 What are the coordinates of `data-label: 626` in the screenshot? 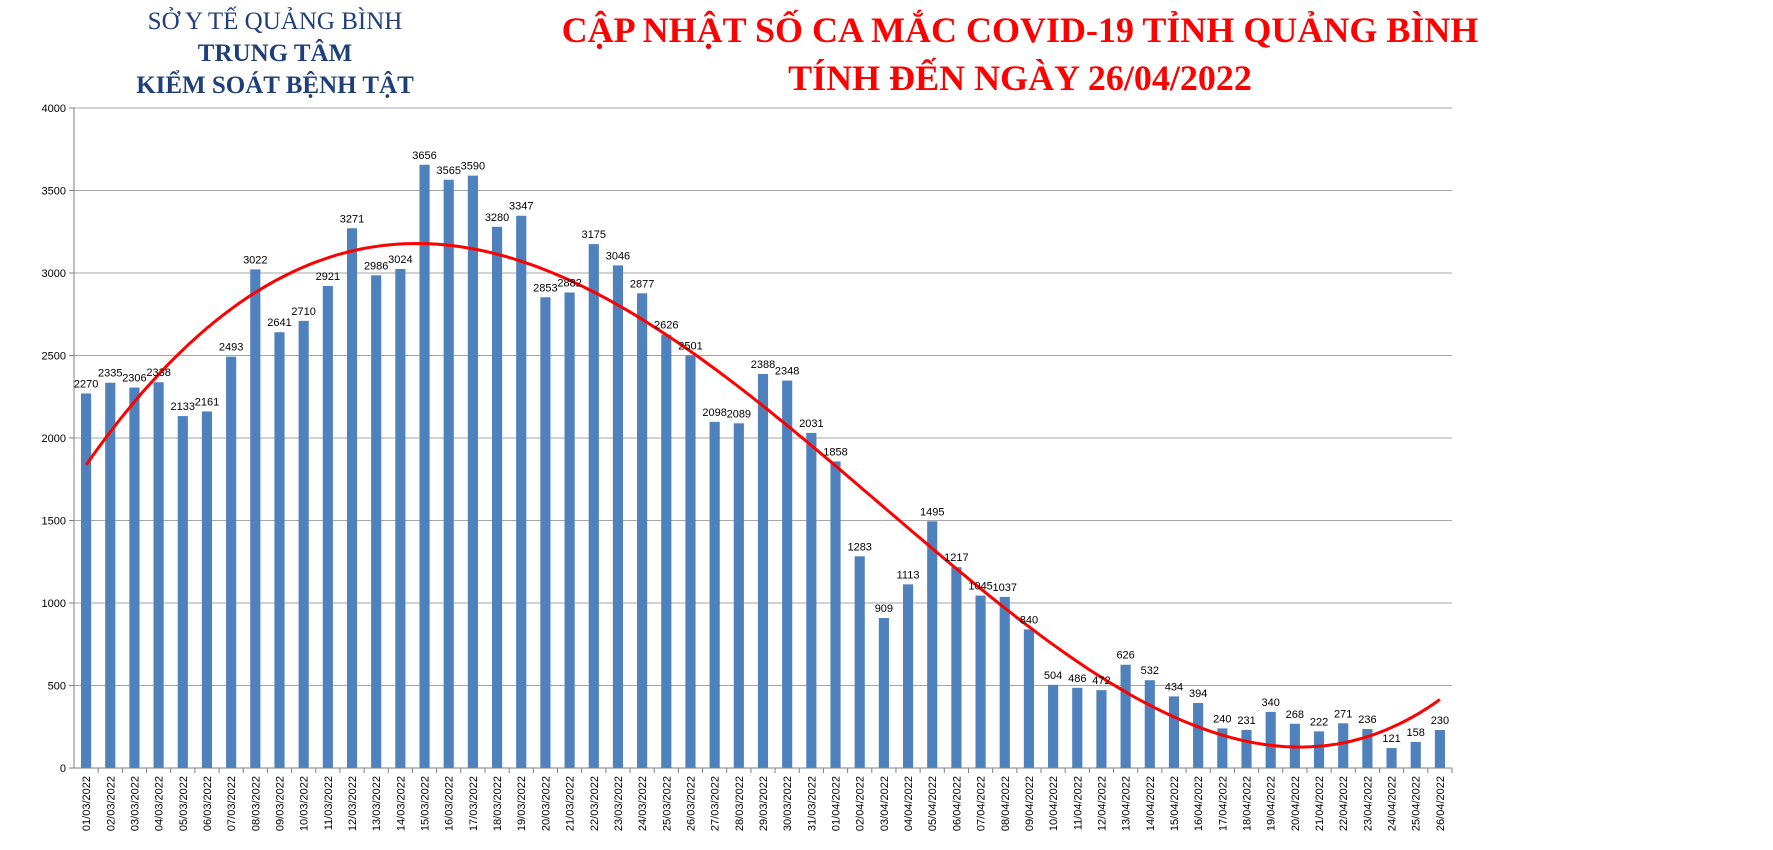 It's located at (1125, 656).